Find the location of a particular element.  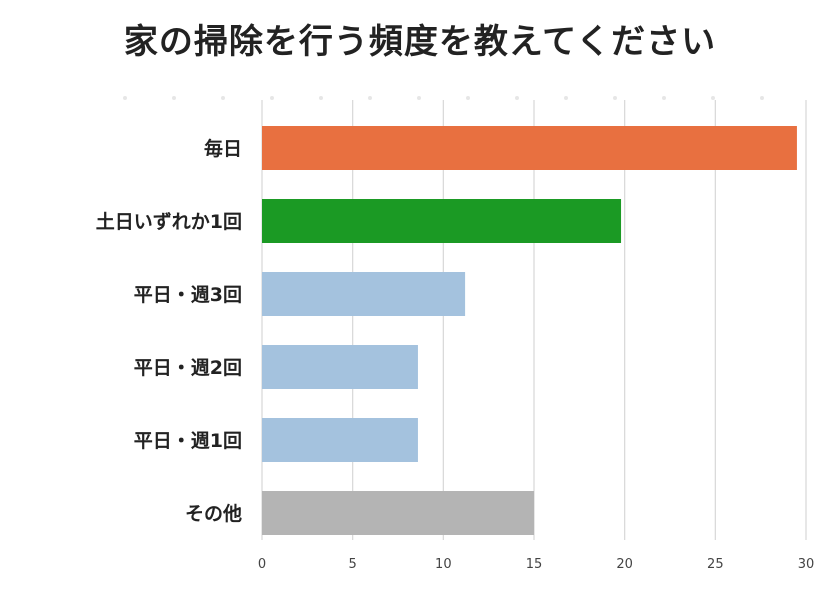

x-tick-label: 15 is located at coordinates (534, 564).